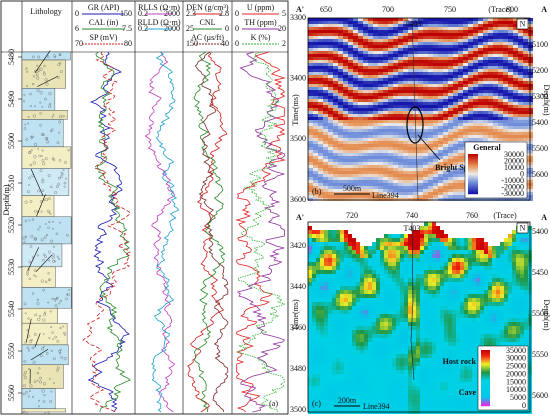  I want to click on log-curve, so click(165, 232).